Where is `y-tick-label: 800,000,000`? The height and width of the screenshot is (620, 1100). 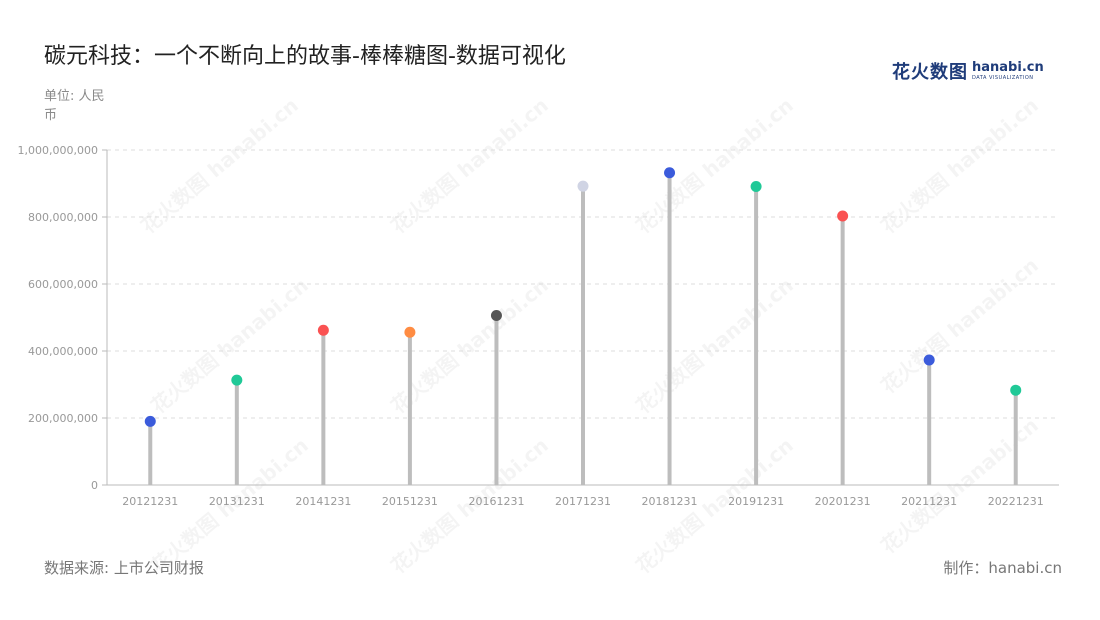
y-tick-label: 800,000,000 is located at coordinates (63, 217).